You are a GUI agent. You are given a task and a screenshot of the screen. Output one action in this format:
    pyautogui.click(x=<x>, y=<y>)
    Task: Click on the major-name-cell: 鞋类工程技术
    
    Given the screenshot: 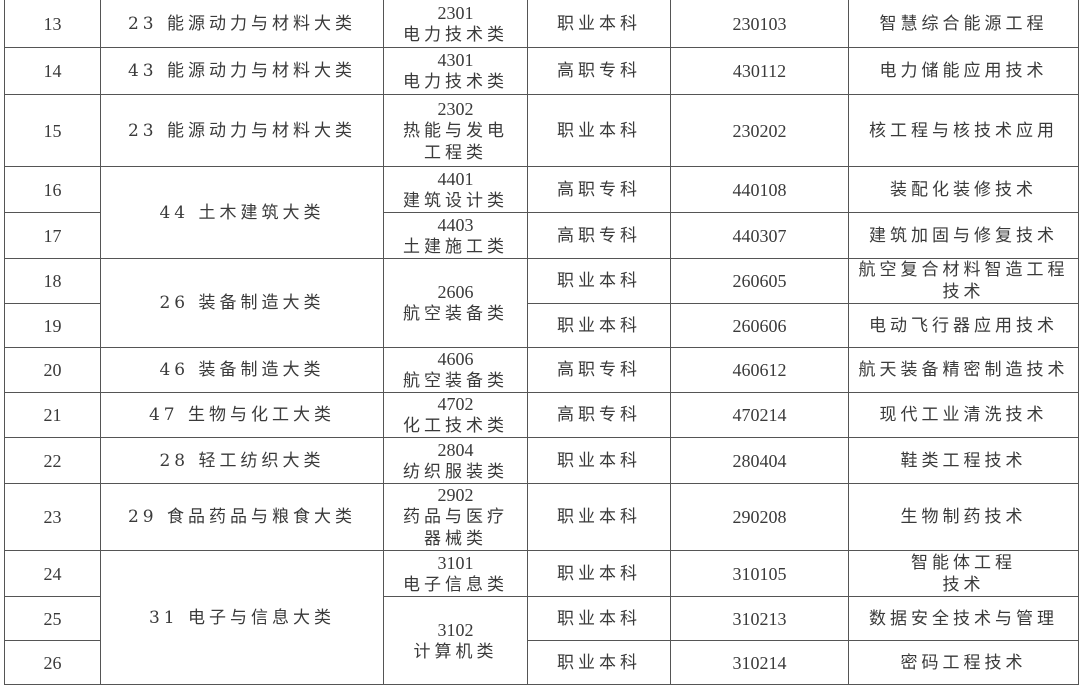 What is the action you would take?
    pyautogui.click(x=963, y=460)
    